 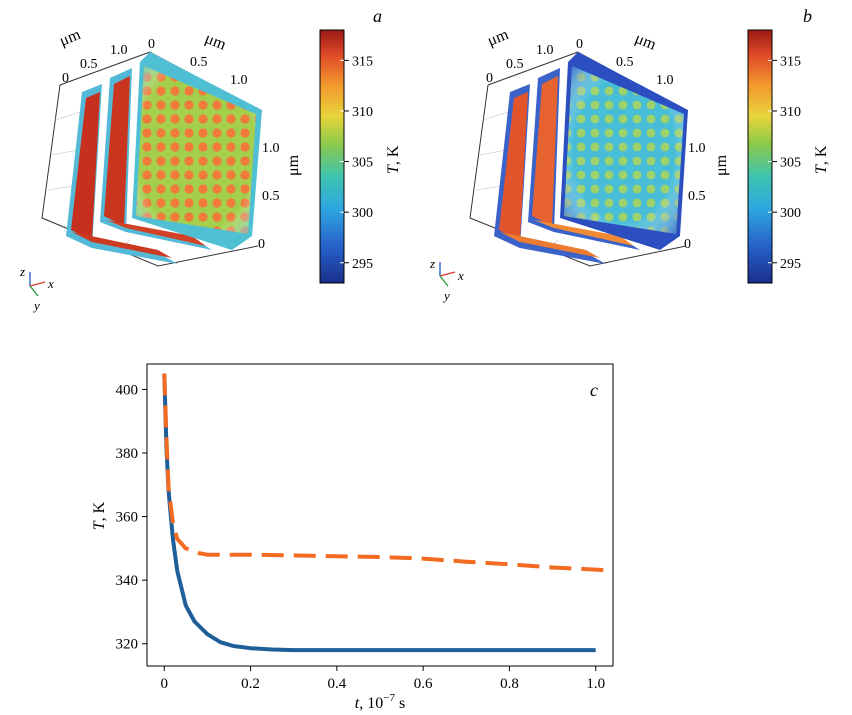 What do you see at coordinates (22, 271) in the screenshot?
I see `panel-a-triad-z: z` at bounding box center [22, 271].